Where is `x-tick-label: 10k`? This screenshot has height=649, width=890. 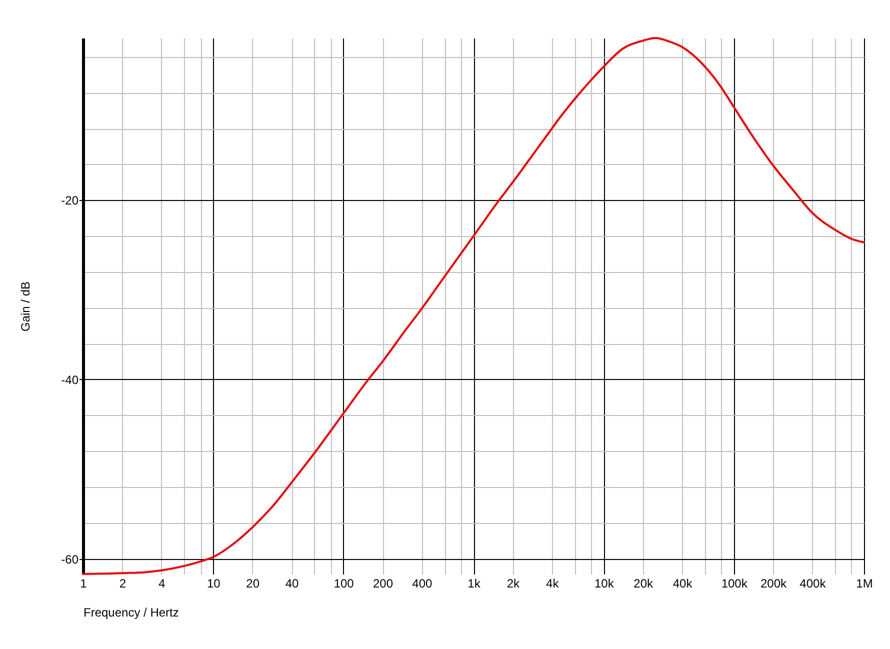
x-tick-label: 10k is located at coordinates (604, 583).